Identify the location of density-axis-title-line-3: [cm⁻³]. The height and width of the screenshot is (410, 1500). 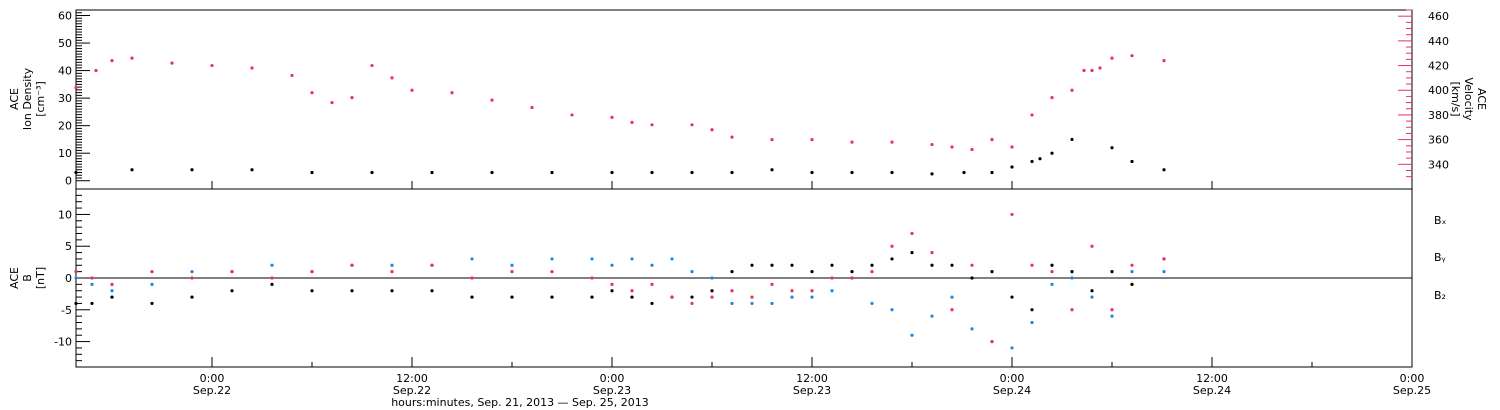
(40, 99).